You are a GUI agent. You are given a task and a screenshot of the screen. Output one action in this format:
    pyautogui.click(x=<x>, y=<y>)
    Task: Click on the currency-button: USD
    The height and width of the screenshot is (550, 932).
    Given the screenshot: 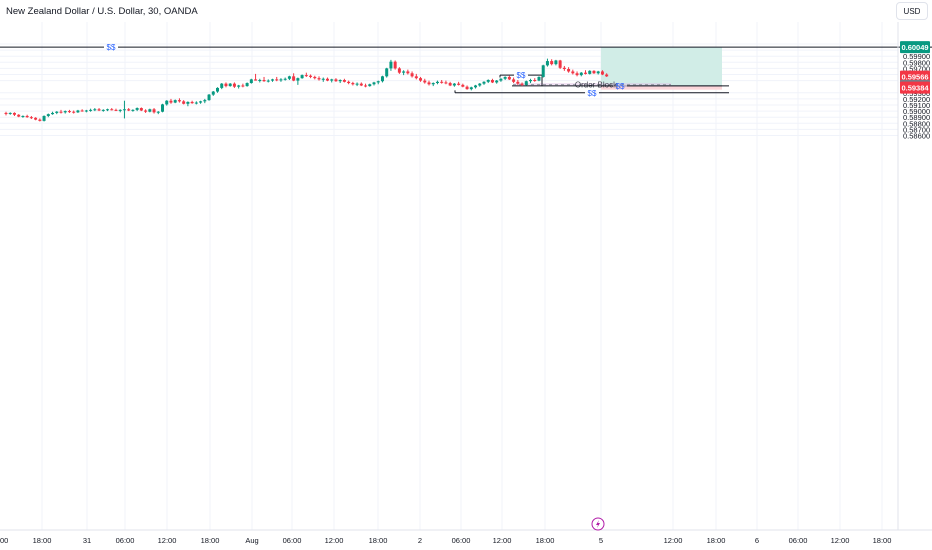 What is the action you would take?
    pyautogui.click(x=912, y=11)
    